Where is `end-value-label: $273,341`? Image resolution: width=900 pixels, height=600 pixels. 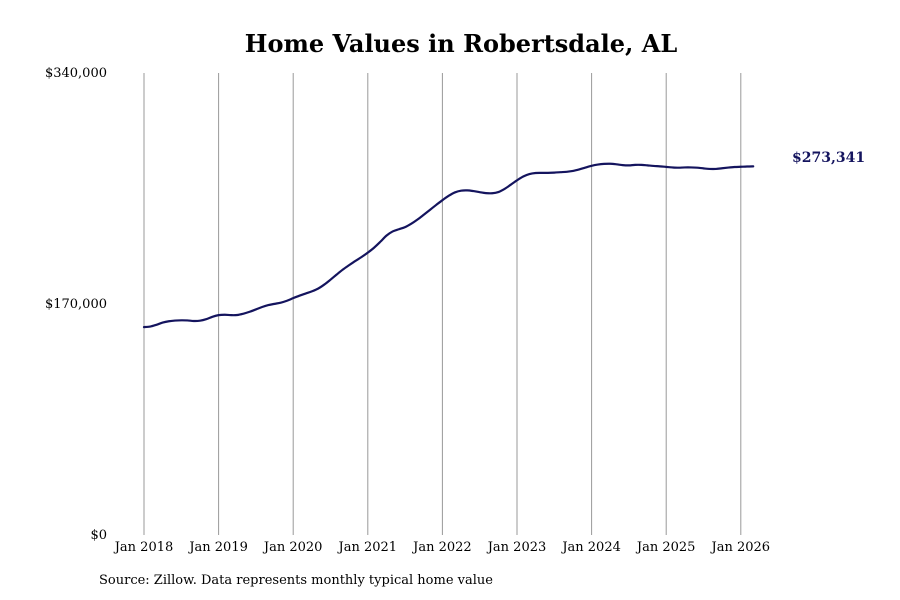
end-value-label: $273,341 is located at coordinates (828, 158).